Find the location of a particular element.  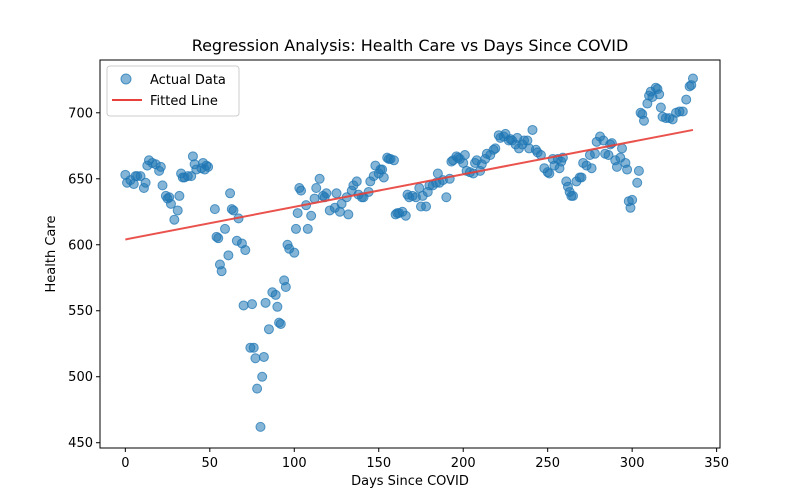

y-tick-label: 650 is located at coordinates (80, 179).